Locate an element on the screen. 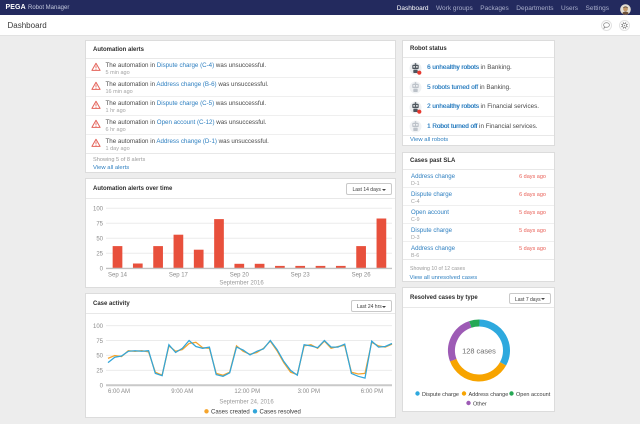 This screenshot has height=424, width=640. svg-text: Cases created is located at coordinates (230, 413).